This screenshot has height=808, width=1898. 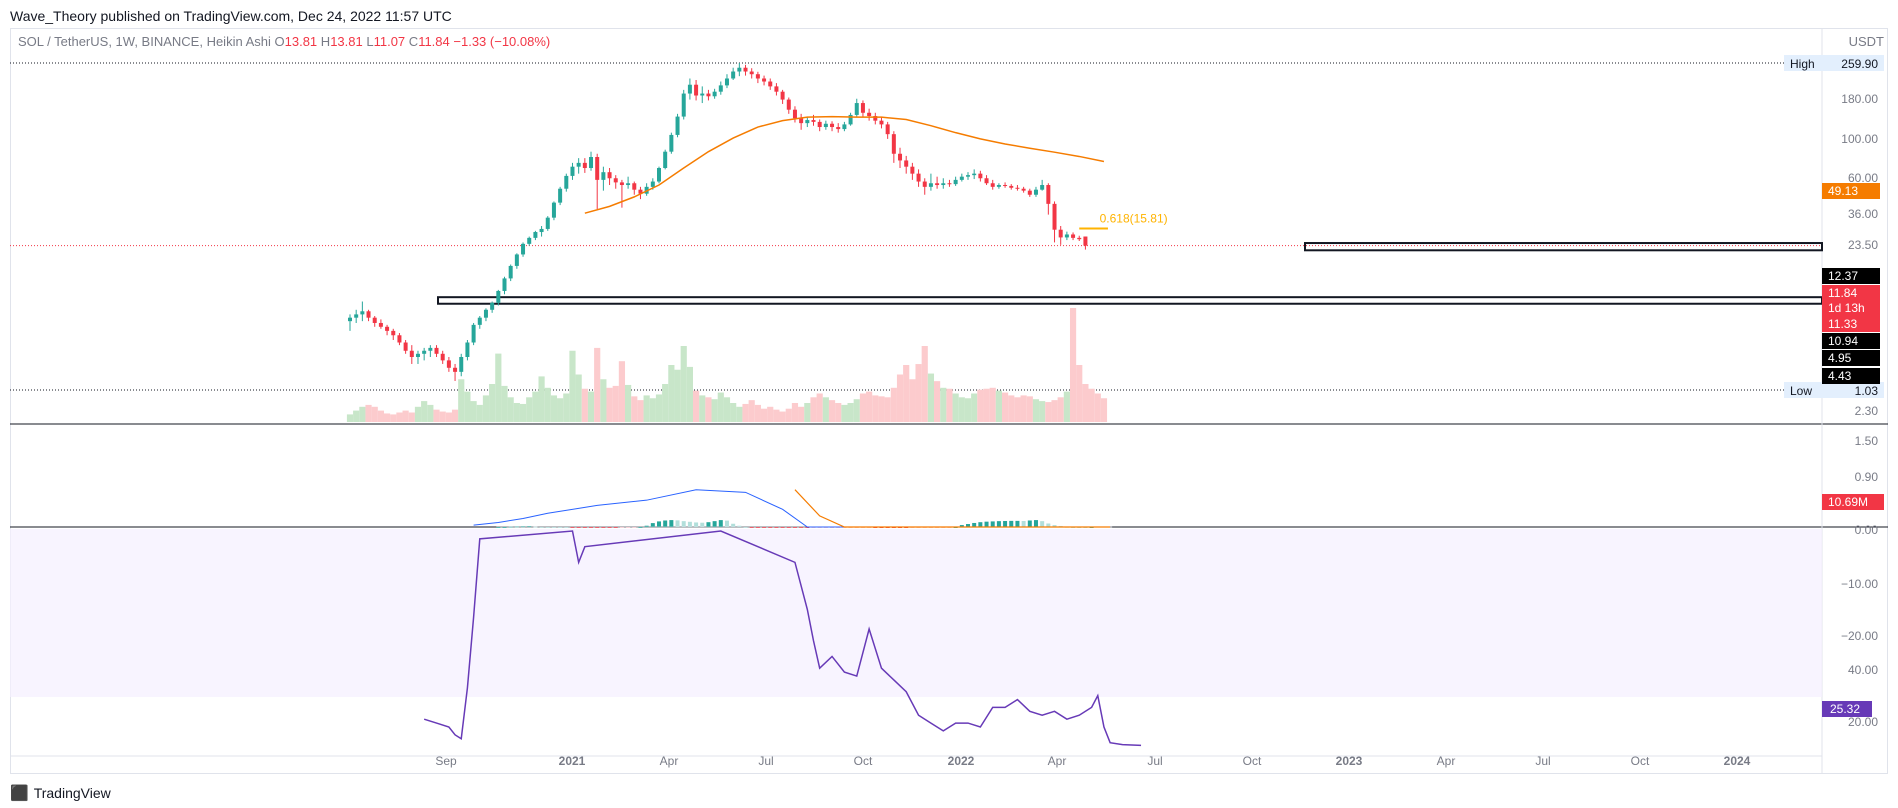 I want to click on time-tick-label: Sep, so click(x=446, y=761).